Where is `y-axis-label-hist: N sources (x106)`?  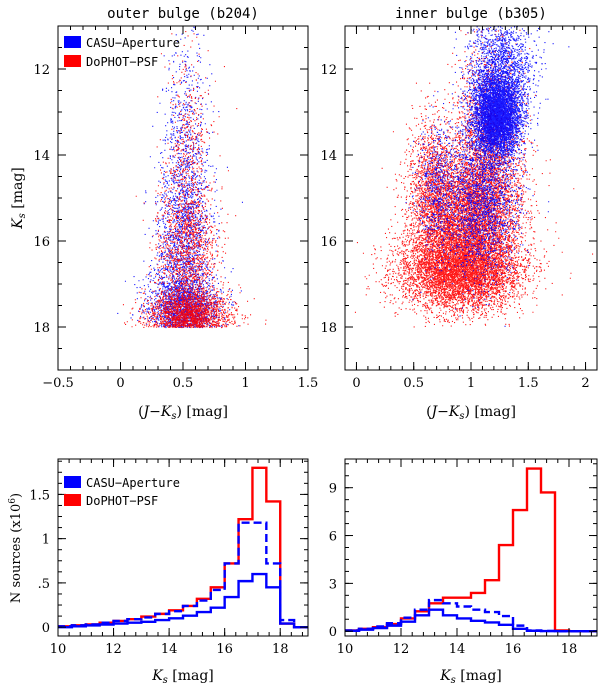
y-axis-label-hist: N sources (x106) is located at coordinates (16, 548).